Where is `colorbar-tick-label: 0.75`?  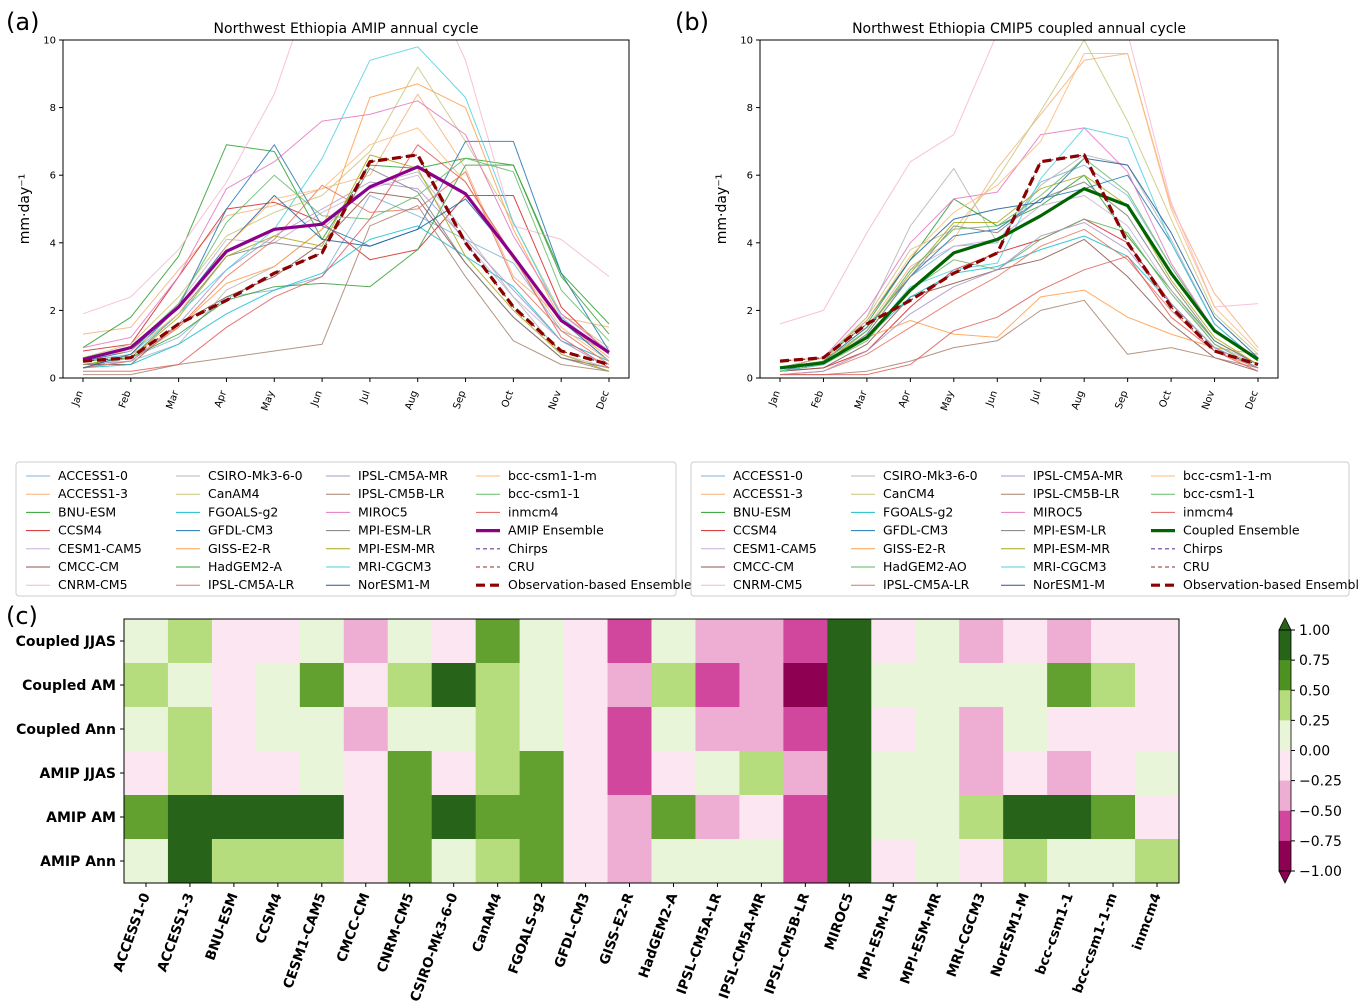
colorbar-tick-label: 0.75 is located at coordinates (1314, 661).